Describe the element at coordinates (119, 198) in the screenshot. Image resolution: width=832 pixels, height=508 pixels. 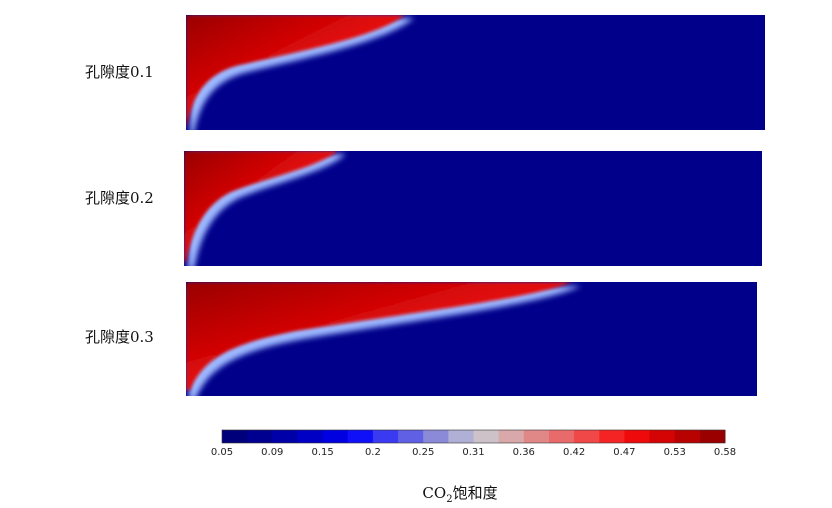
I see `panel-label: 孔隙度0.2` at that location.